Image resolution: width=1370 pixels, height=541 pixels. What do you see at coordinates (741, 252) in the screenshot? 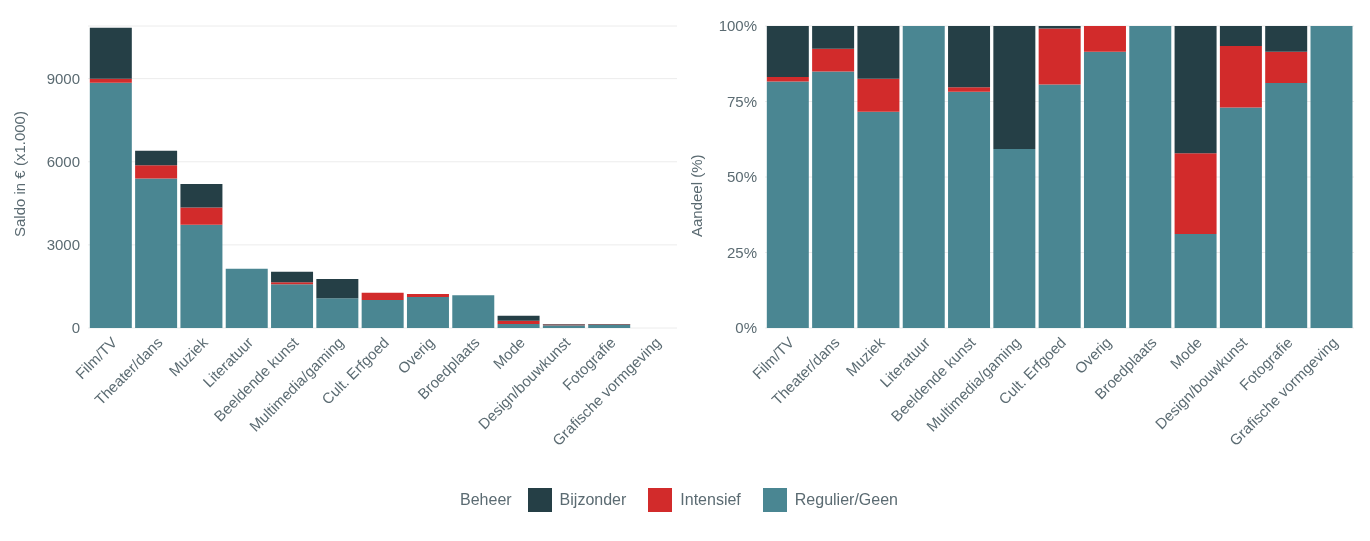
I see `y-tick-label: 25%` at bounding box center [741, 252].